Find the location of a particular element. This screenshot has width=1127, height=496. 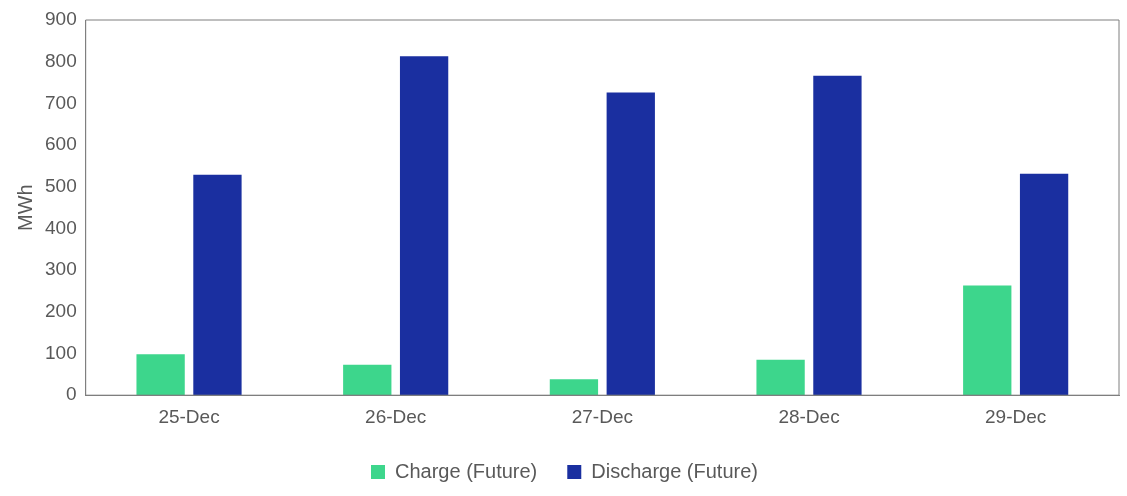

x-tick-label: 25-Dec is located at coordinates (189, 416).